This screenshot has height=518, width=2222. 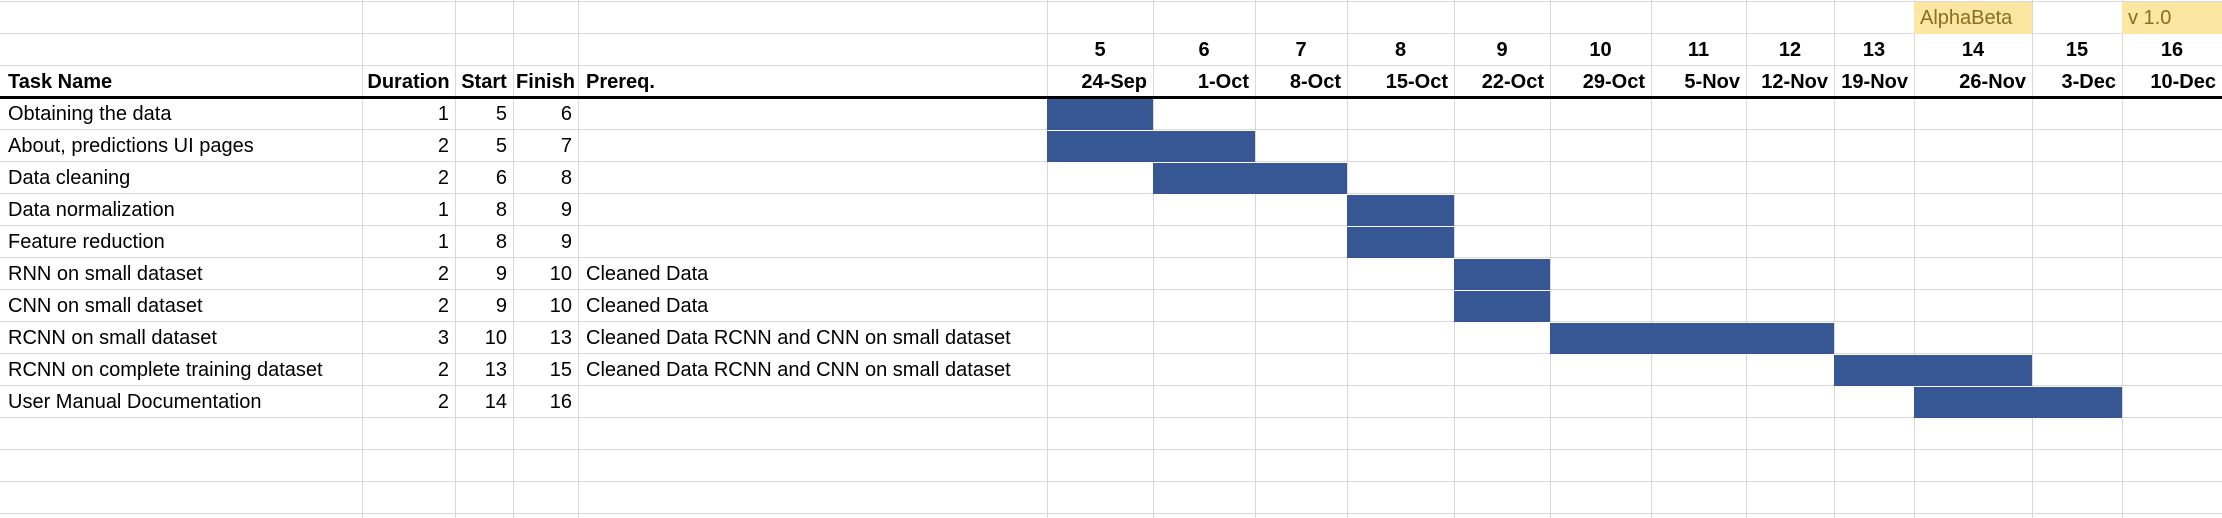 What do you see at coordinates (2077, 50) in the screenshot?
I see `week-number: 15` at bounding box center [2077, 50].